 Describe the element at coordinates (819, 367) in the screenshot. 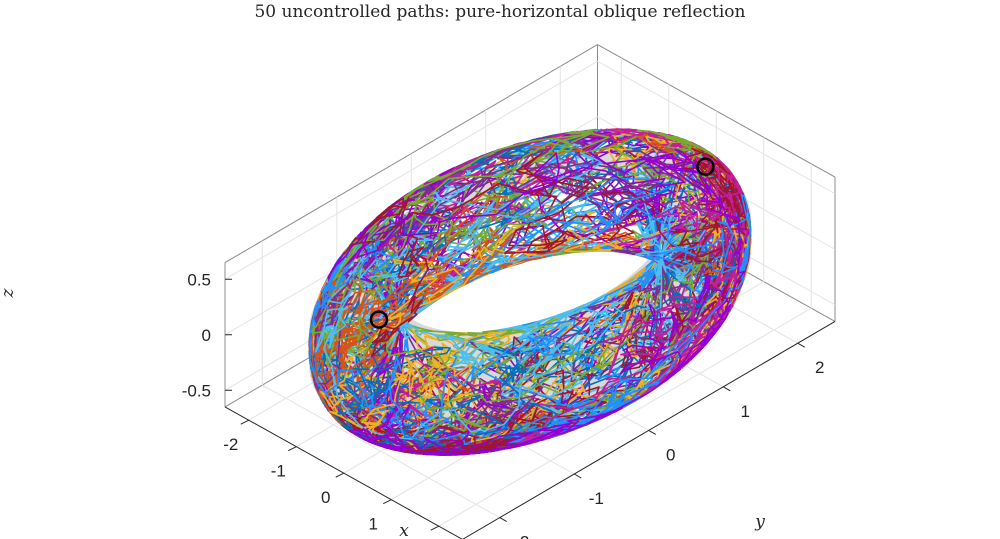

I see `y-tick-label: 2` at that location.